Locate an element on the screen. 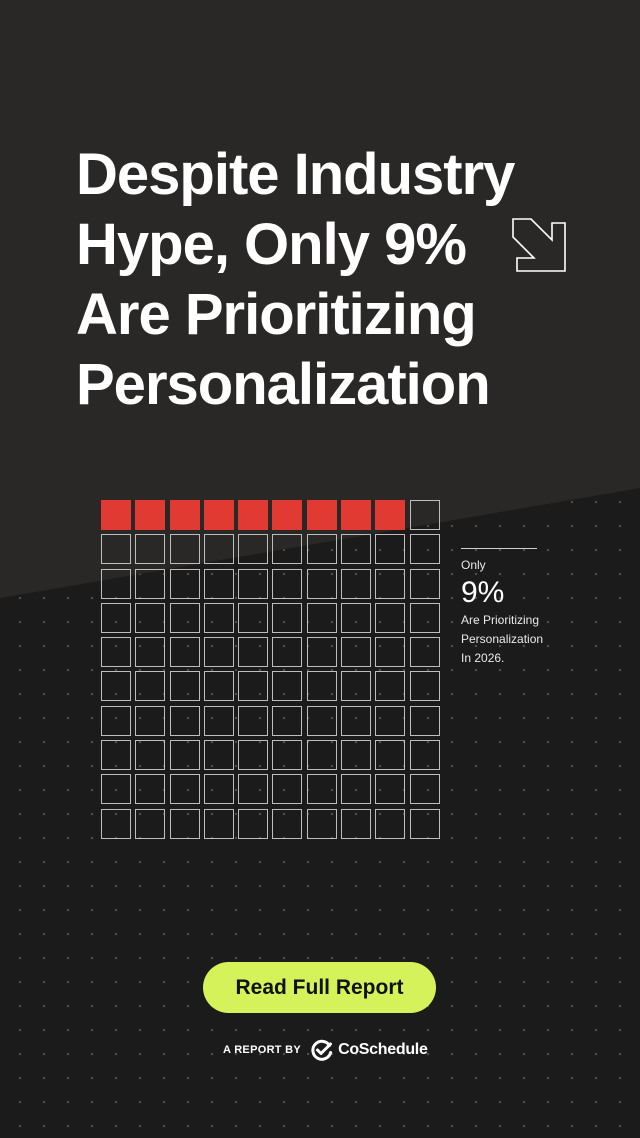  read-full-report-button: Read Full Report is located at coordinates (319, 987).